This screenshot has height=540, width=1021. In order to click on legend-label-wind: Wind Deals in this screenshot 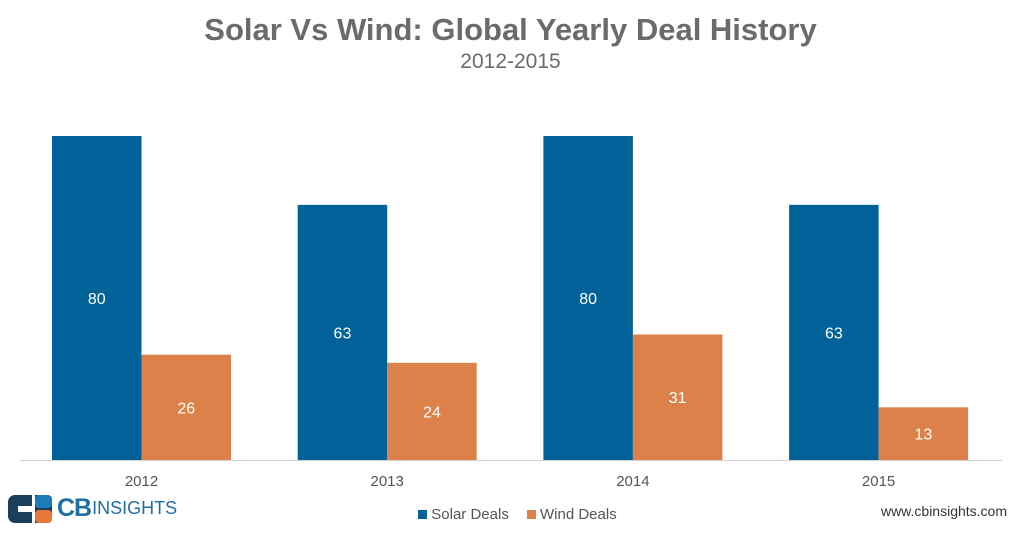, I will do `click(578, 514)`.